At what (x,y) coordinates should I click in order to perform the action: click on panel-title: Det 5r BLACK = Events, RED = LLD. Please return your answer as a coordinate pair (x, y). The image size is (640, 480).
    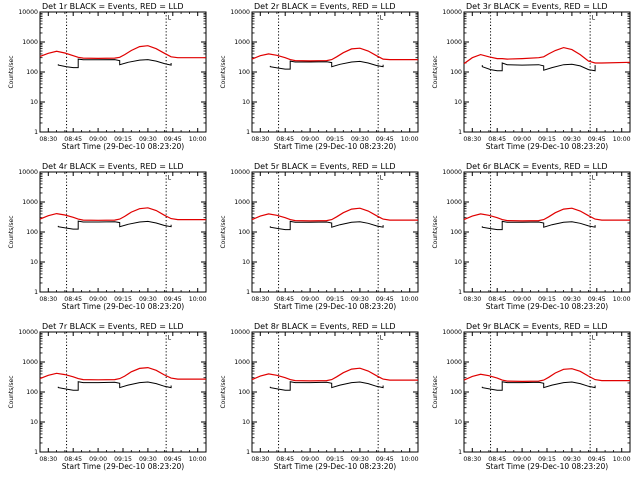
    Looking at the image, I should click on (325, 166).